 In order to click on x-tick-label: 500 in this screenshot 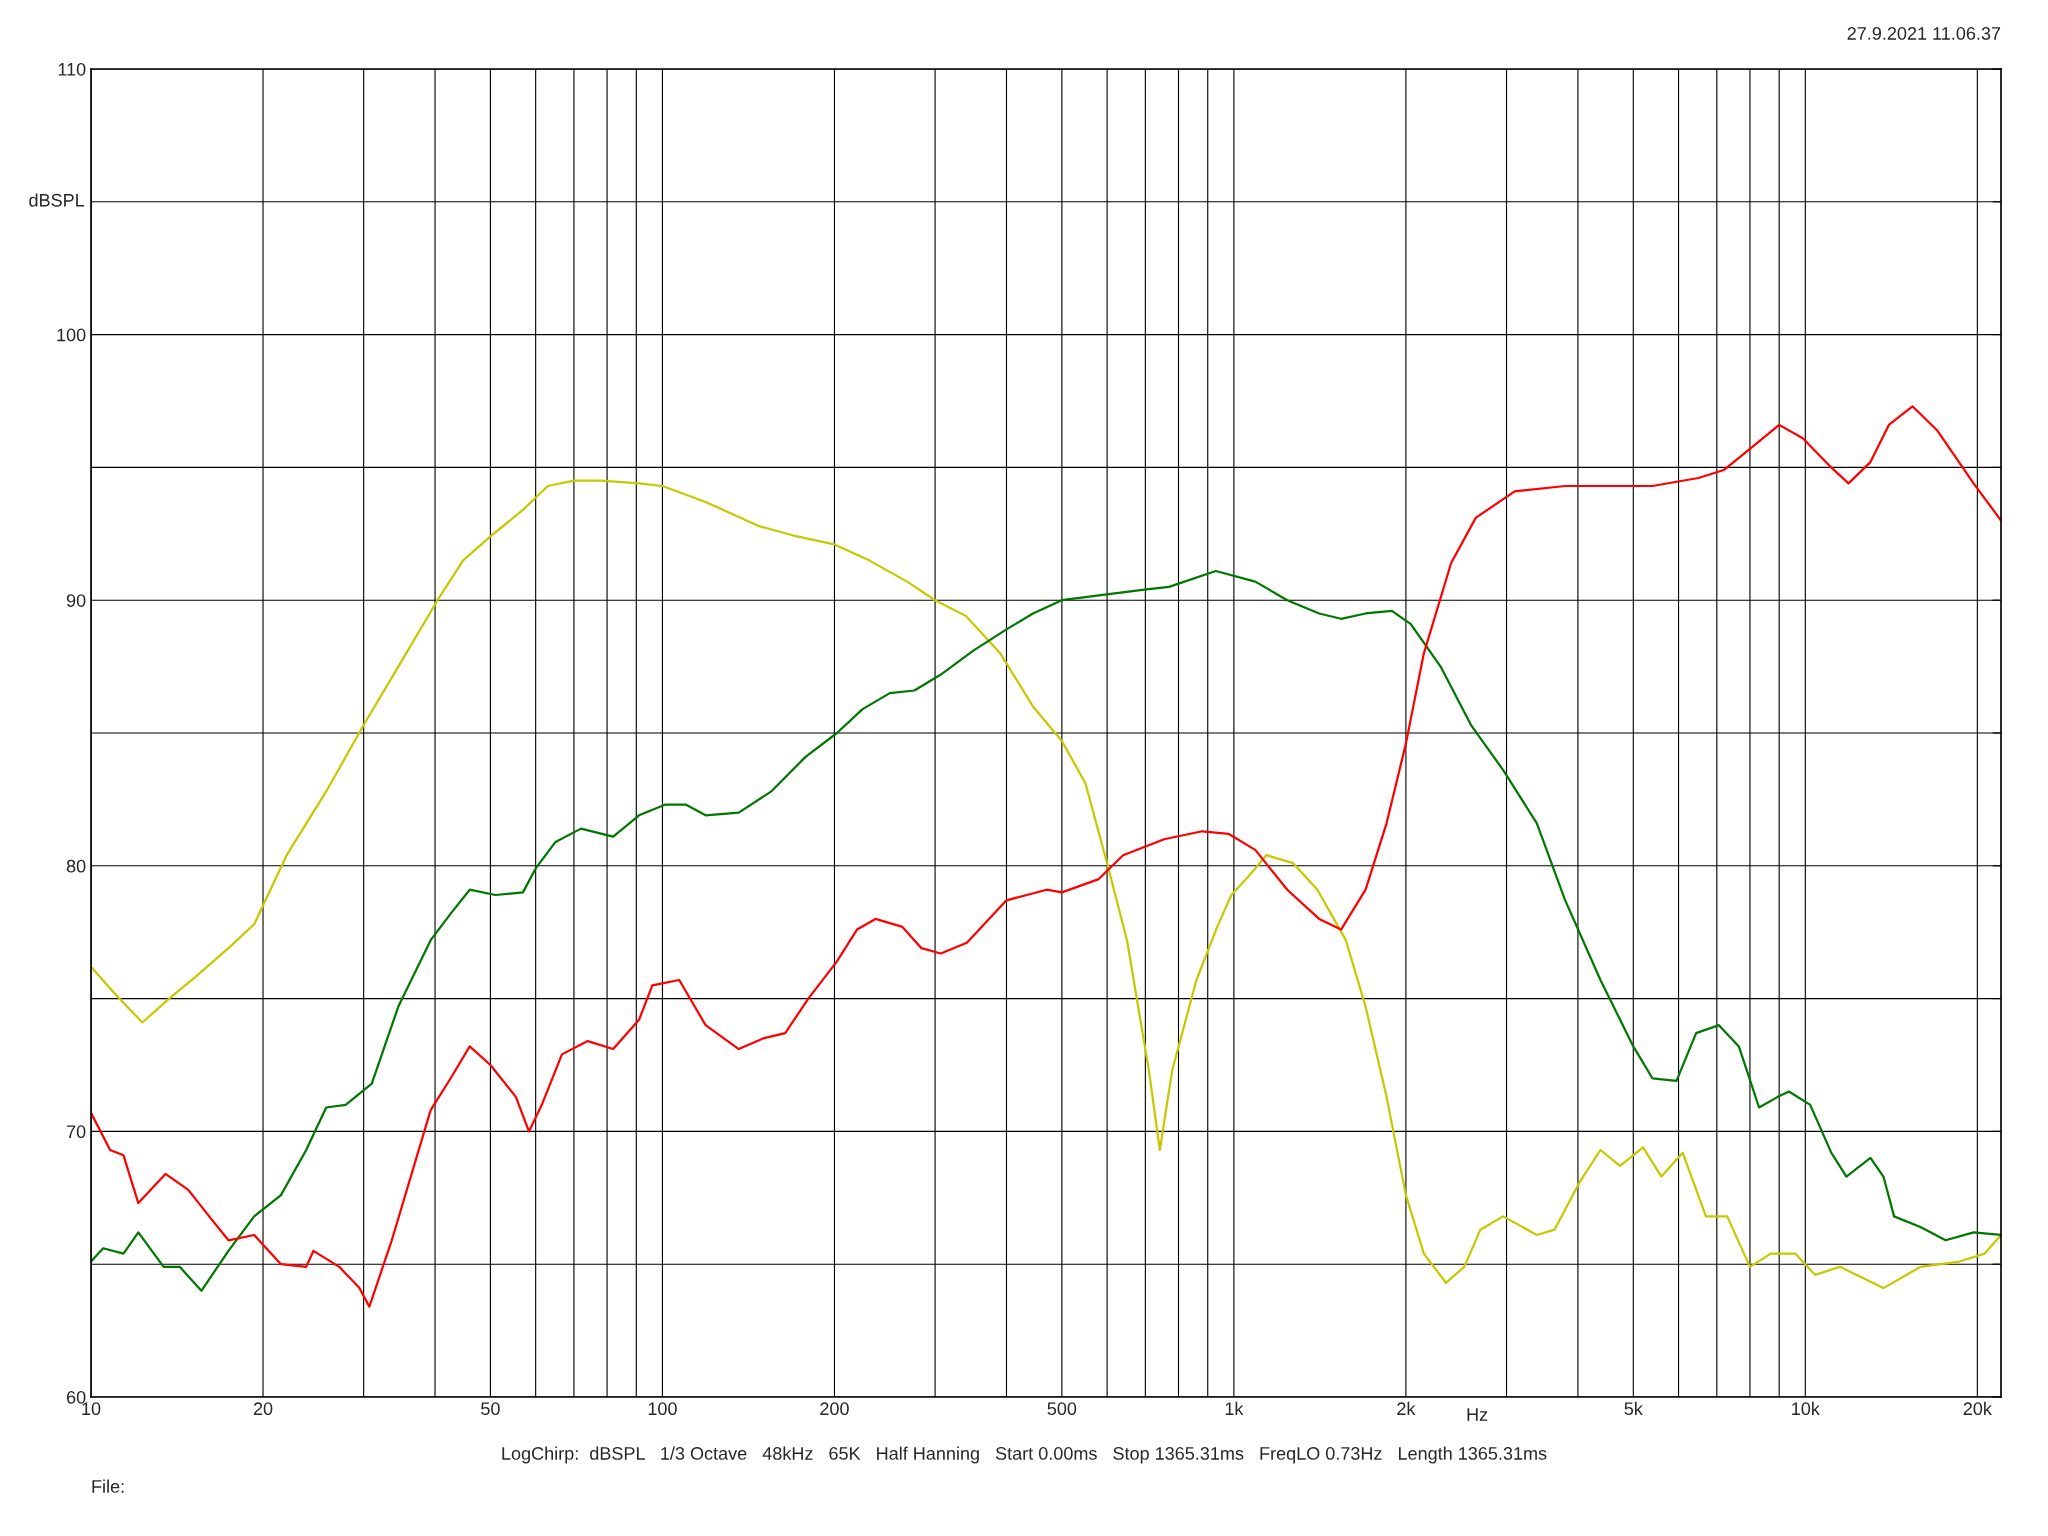, I will do `click(1062, 1409)`.